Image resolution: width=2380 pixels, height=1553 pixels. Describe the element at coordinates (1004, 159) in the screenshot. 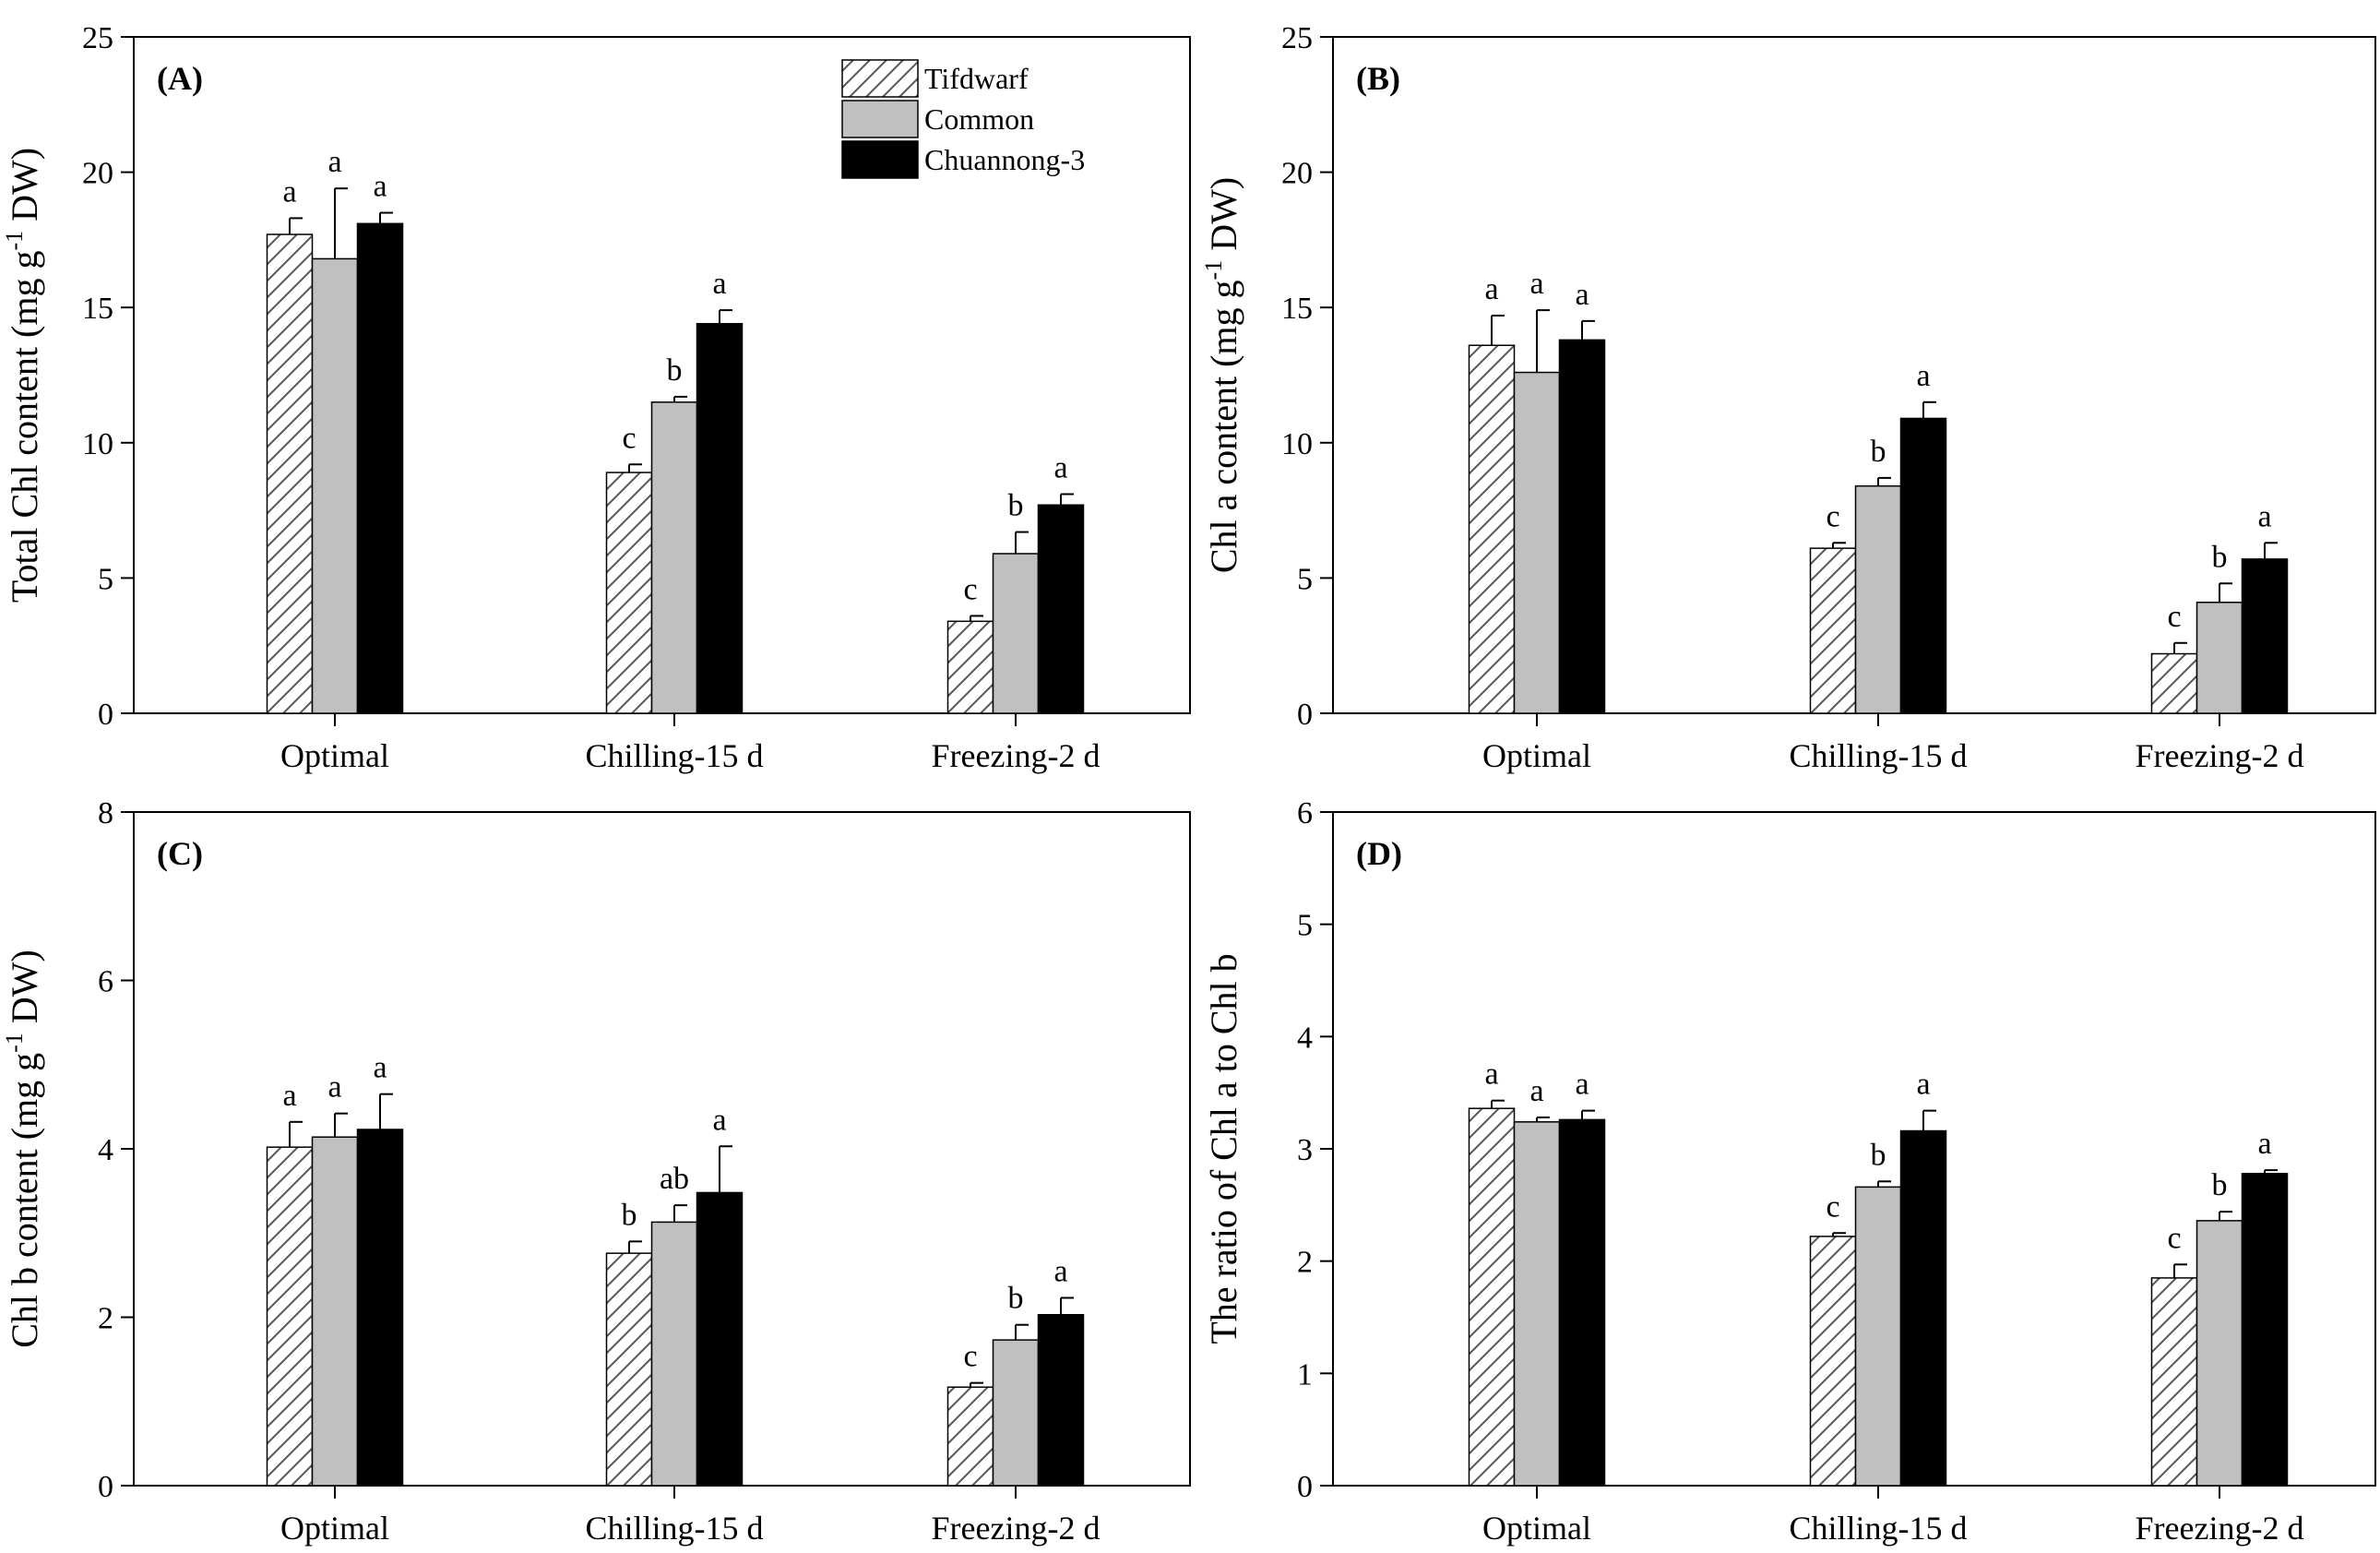

I see `legend-label: Chuannong-3` at that location.